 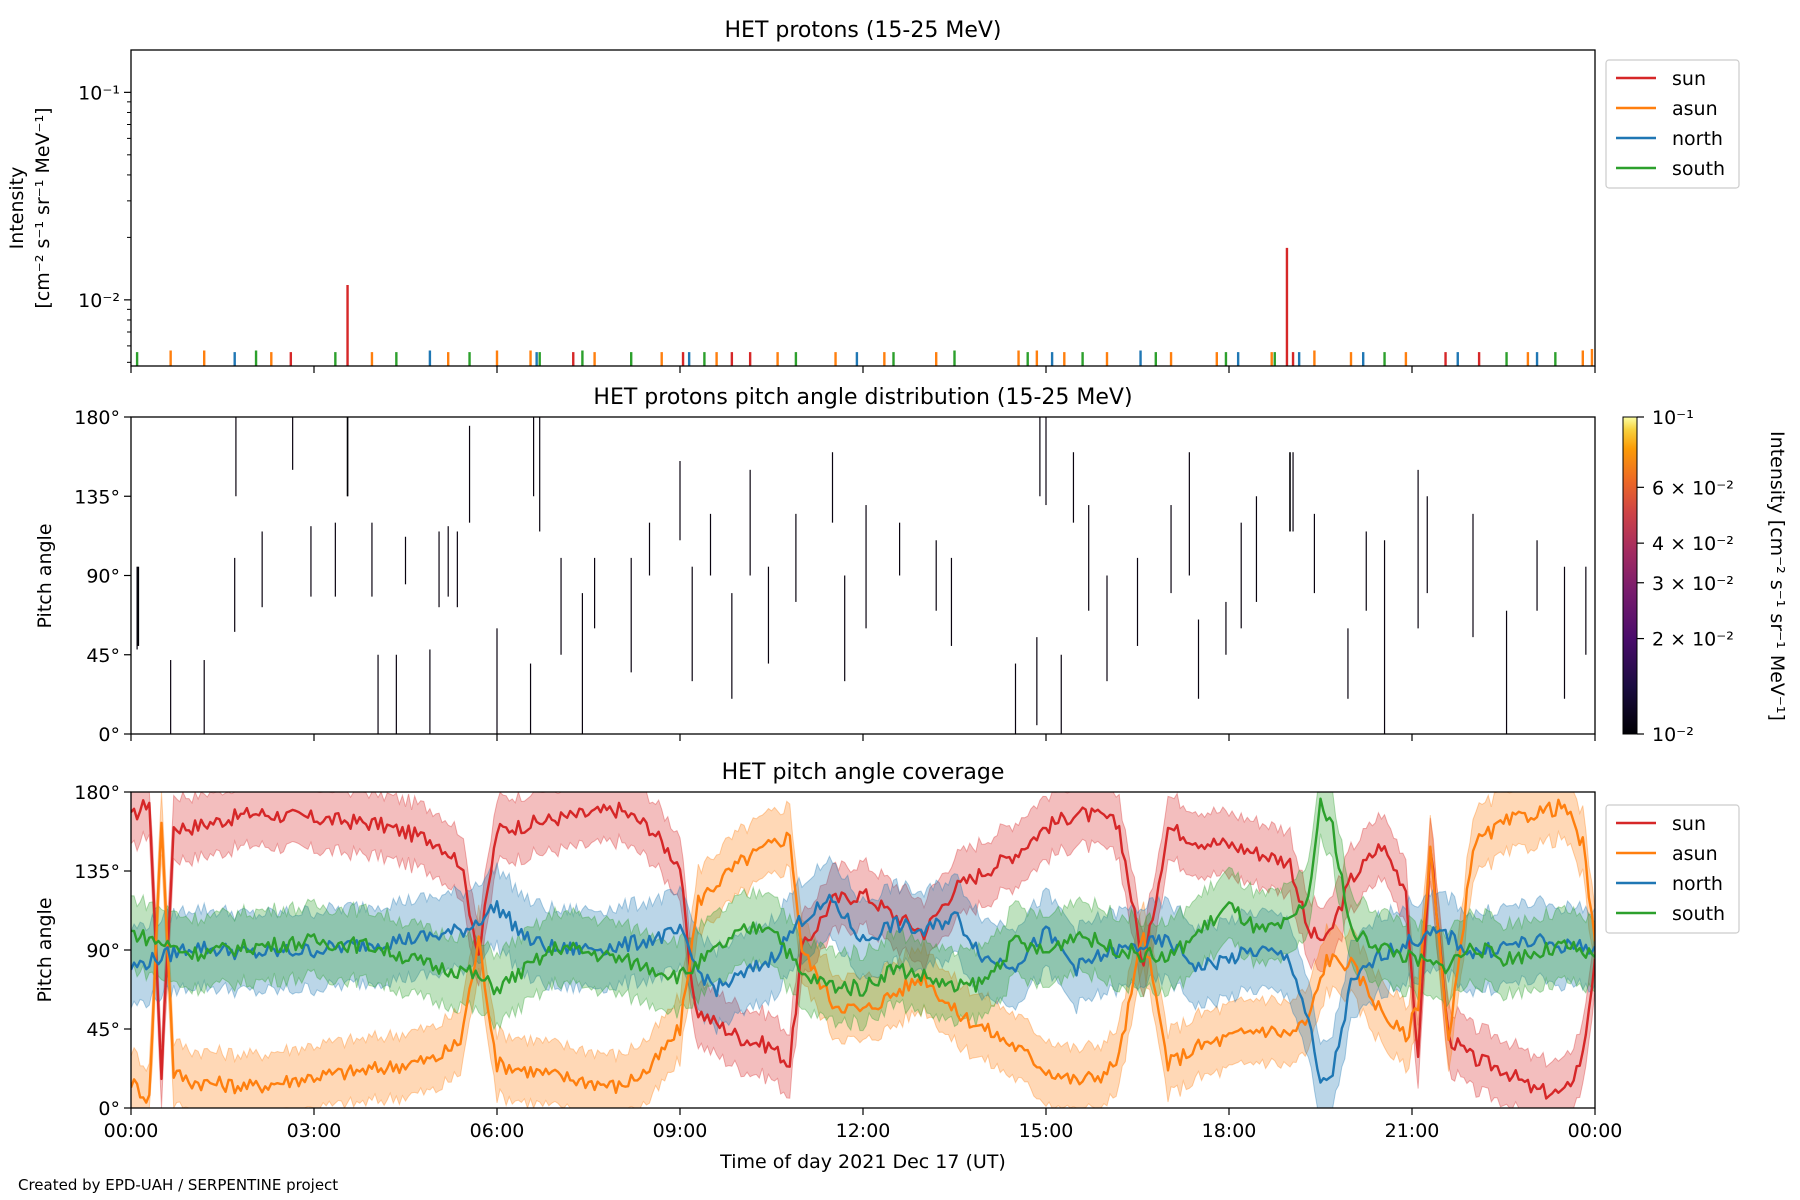 I want to click on panel3-title: HET pitch angle coverage, so click(x=863, y=772).